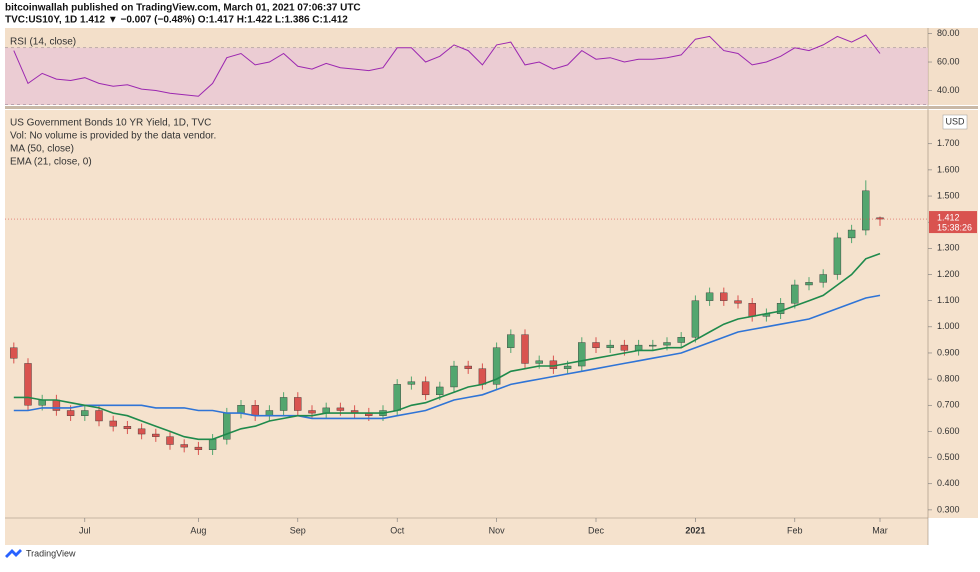 Image resolution: width=980 pixels, height=572 pixels. Describe the element at coordinates (948, 509) in the screenshot. I see `y-tick-label: 0.300` at that location.